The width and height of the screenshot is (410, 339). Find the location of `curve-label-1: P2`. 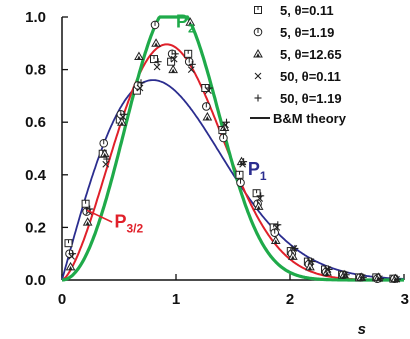

curve-label-1: P2 is located at coordinates (185, 24).